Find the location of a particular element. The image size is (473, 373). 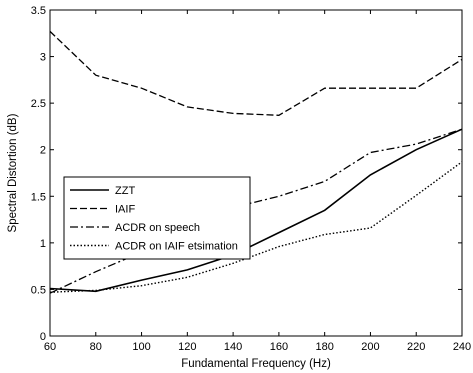

x-tick-label: 180 is located at coordinates (324, 347).